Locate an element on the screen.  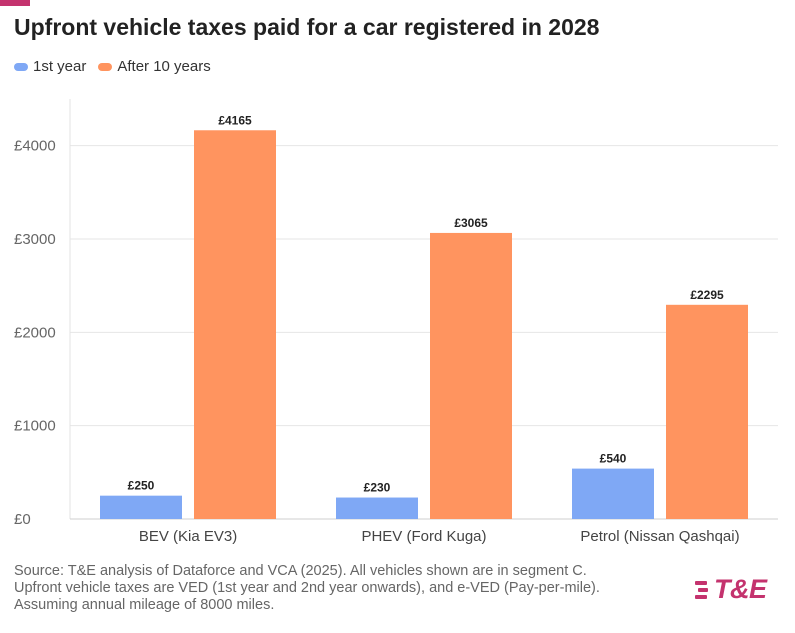
brand-accent-bar is located at coordinates (15, 3).